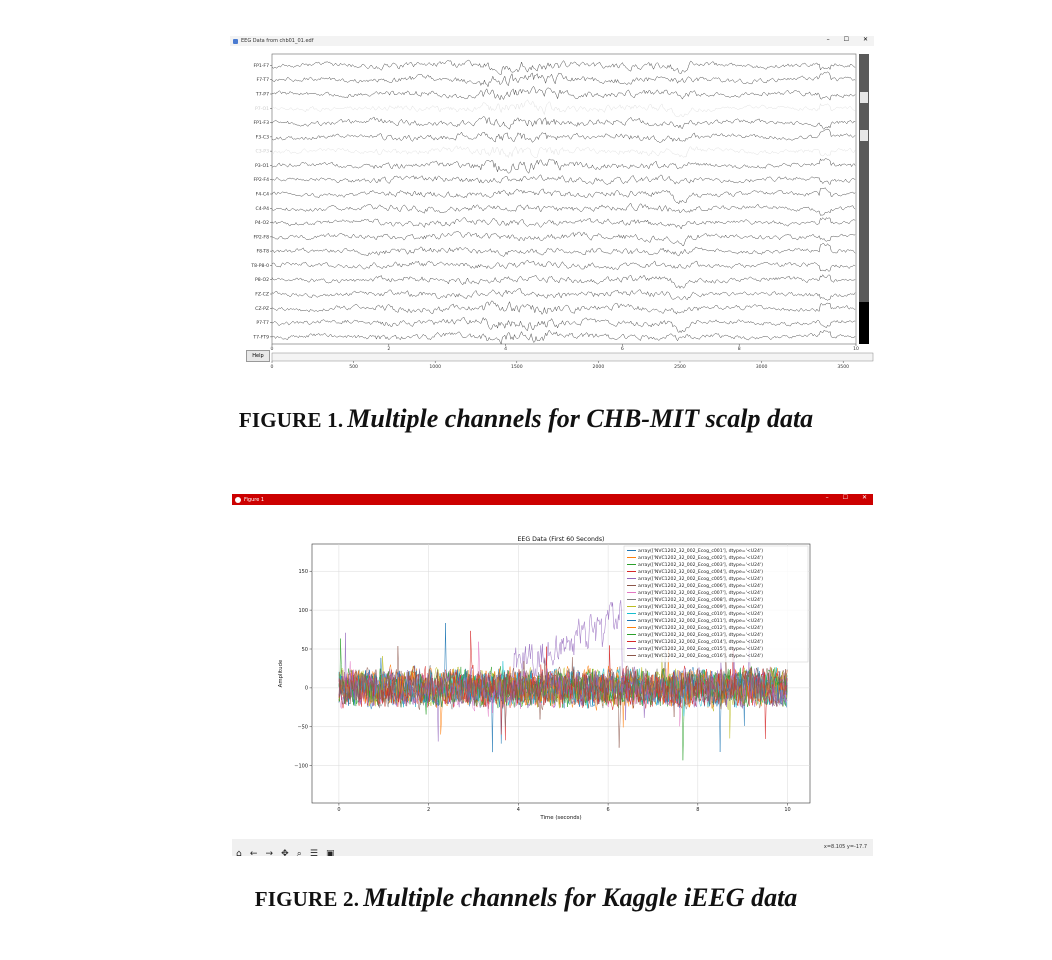 This screenshot has height=960, width=1052. What do you see at coordinates (599, 367) in the screenshot?
I see `sample-tick-label: 2000` at bounding box center [599, 367].